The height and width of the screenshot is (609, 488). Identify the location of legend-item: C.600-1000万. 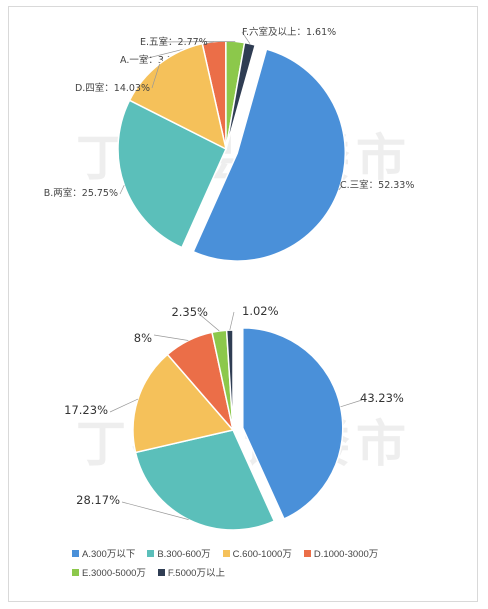
(257, 553).